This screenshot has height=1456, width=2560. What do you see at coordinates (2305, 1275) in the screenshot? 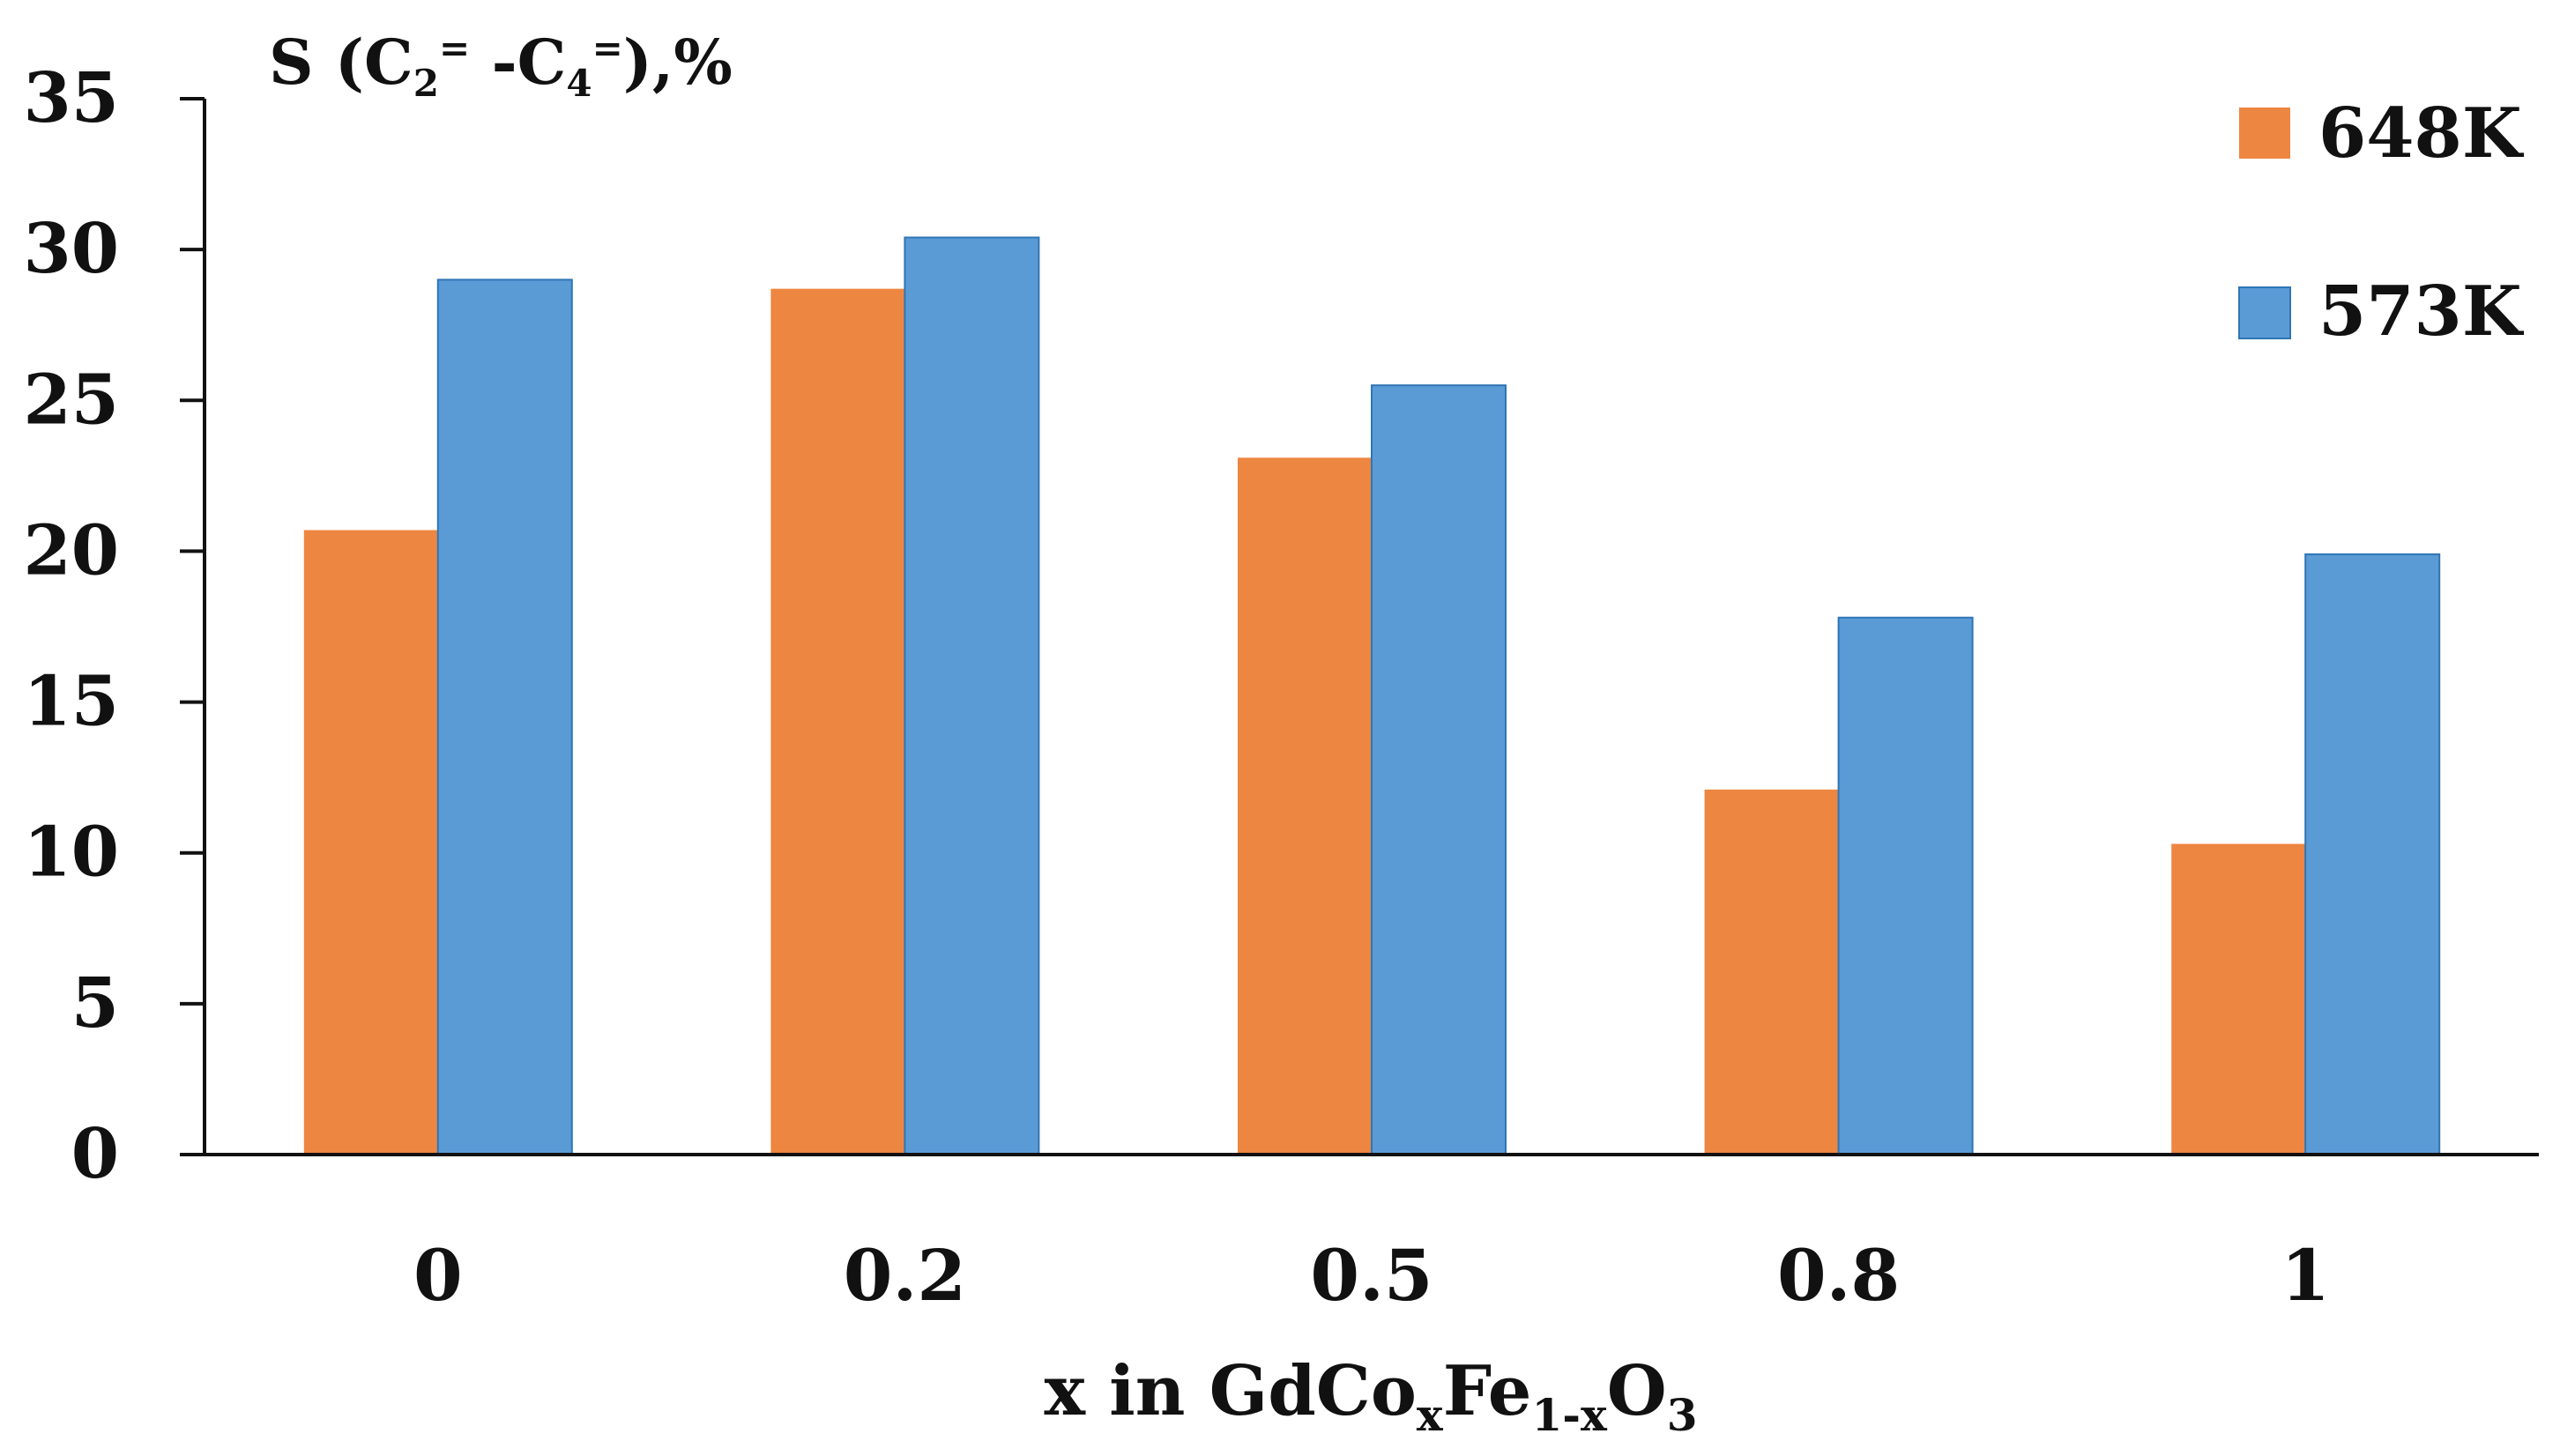
I see `x-tick-label: 1` at bounding box center [2305, 1275].